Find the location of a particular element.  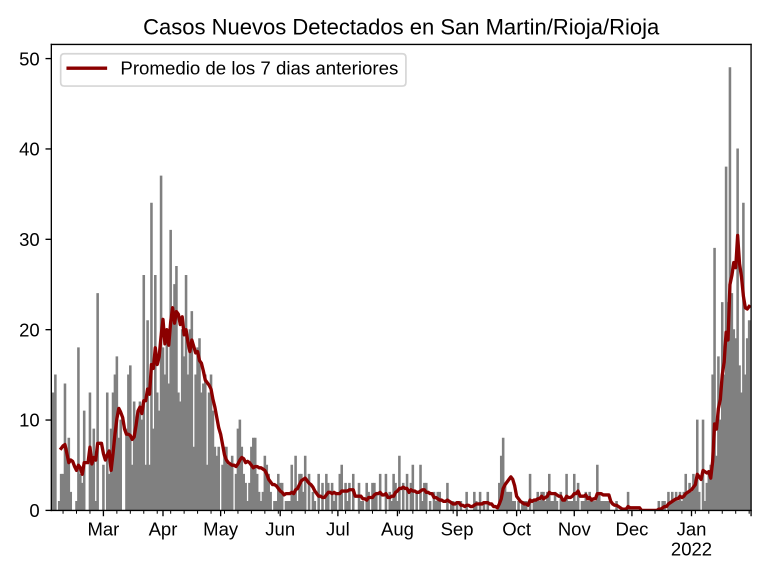

svg-text: Sep is located at coordinates (457, 528).